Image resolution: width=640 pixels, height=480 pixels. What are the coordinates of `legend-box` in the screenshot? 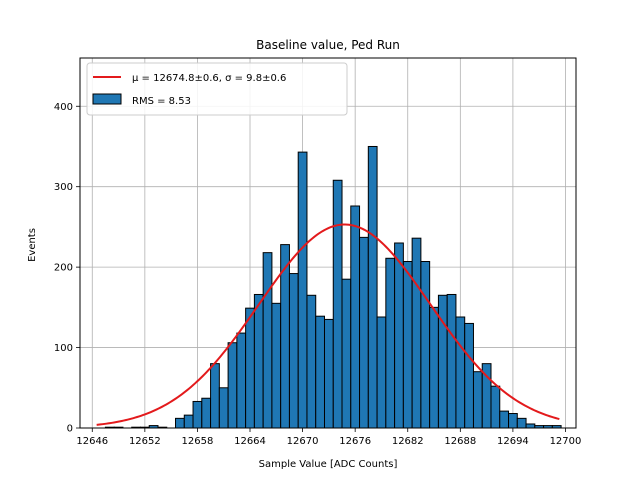 It's located at (217, 89).